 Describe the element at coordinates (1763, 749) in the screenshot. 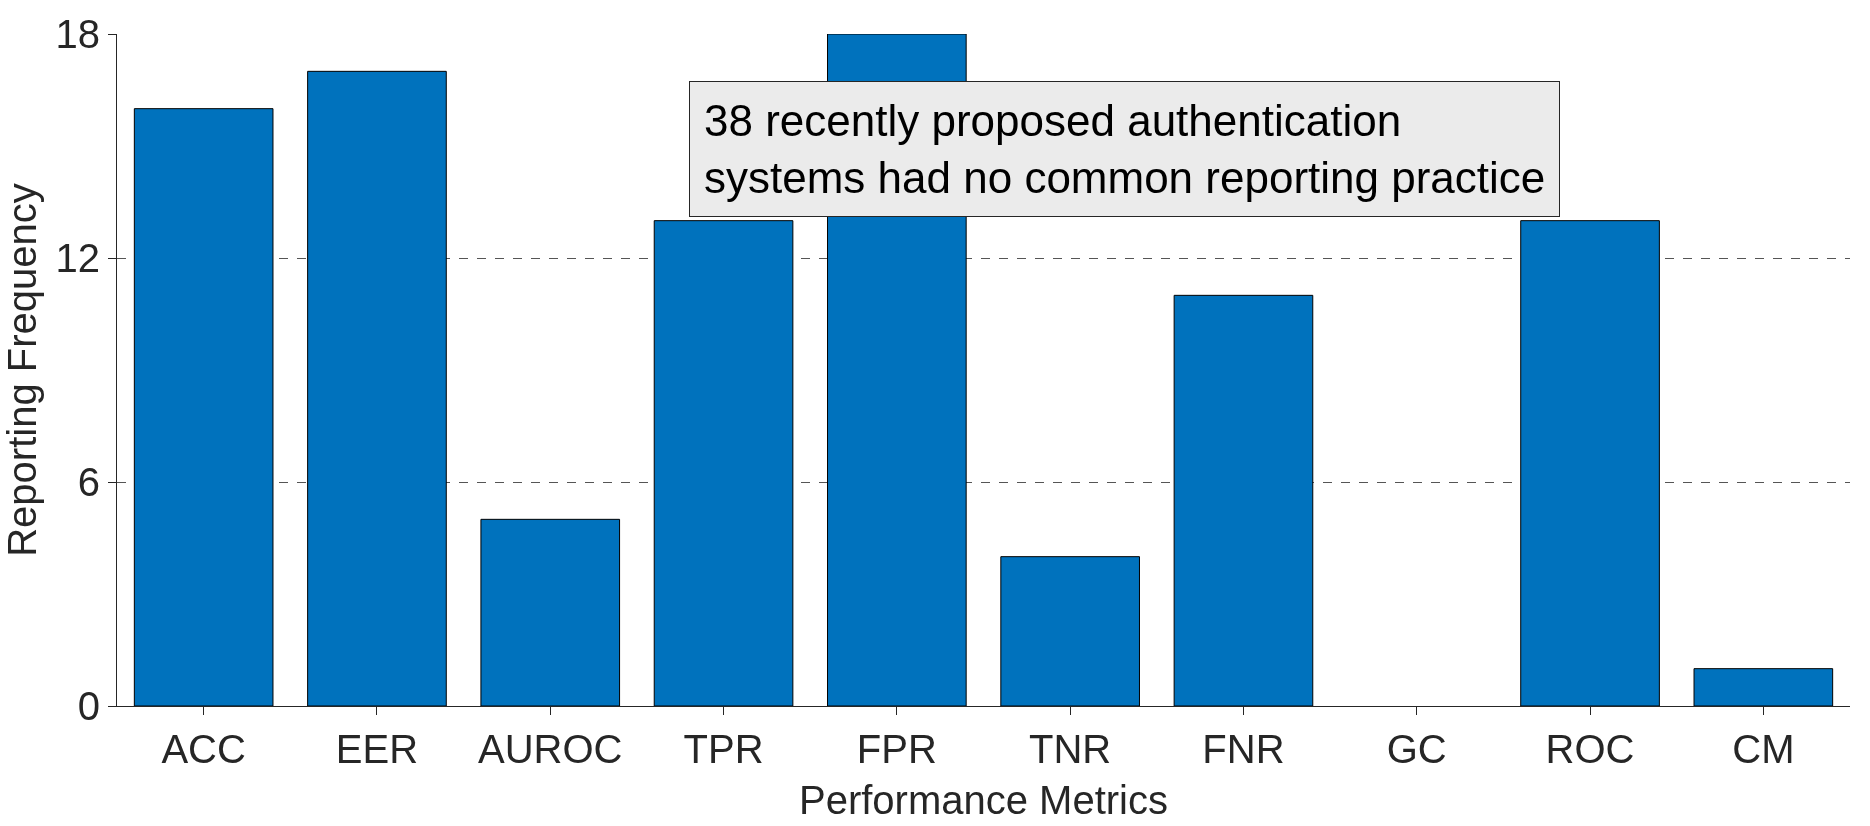

I see `x-tick-label: CM` at that location.